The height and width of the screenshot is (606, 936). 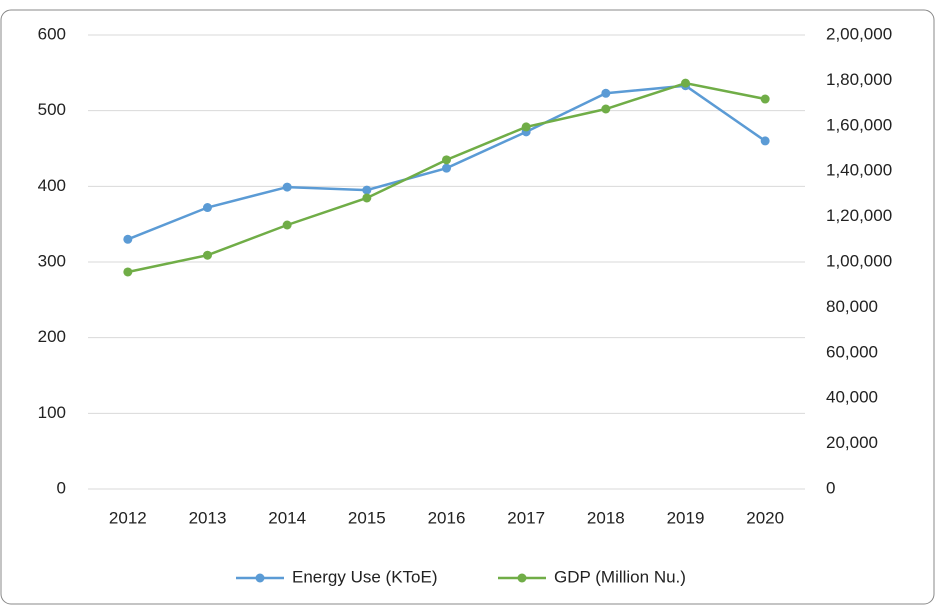 What do you see at coordinates (859, 170) in the screenshot?
I see `y2-tick-label: 1,40,000` at bounding box center [859, 170].